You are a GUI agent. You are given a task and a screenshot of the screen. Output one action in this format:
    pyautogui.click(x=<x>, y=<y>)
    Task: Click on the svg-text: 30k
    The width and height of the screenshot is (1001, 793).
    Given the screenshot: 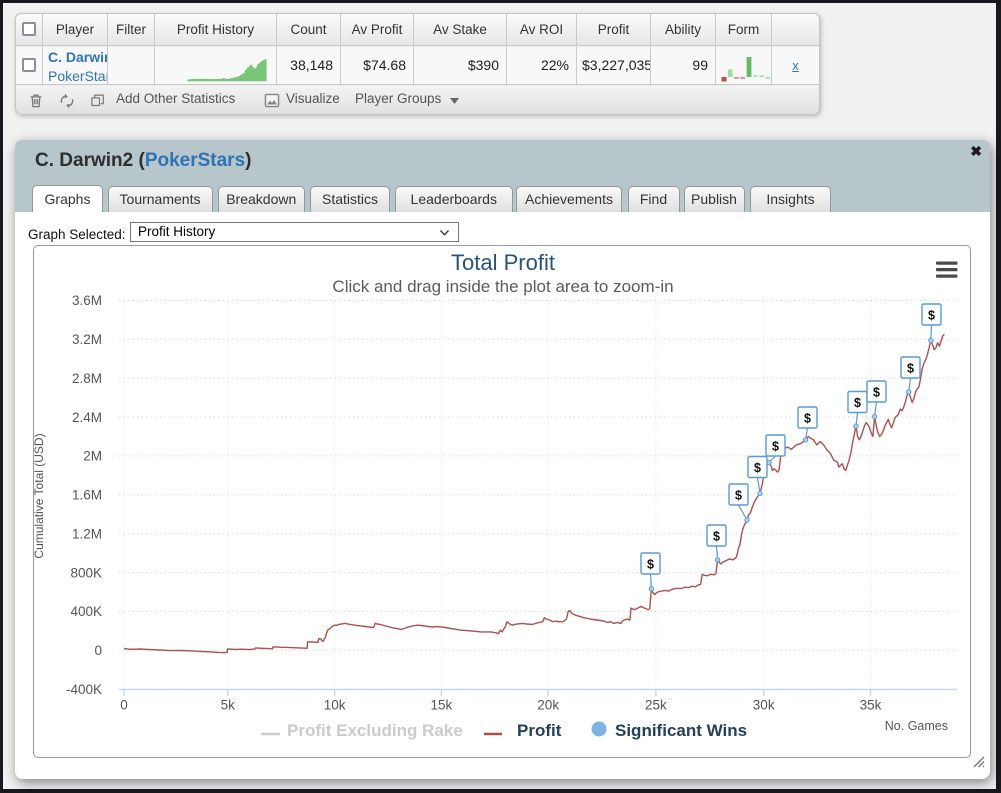 What is the action you would take?
    pyautogui.click(x=764, y=705)
    